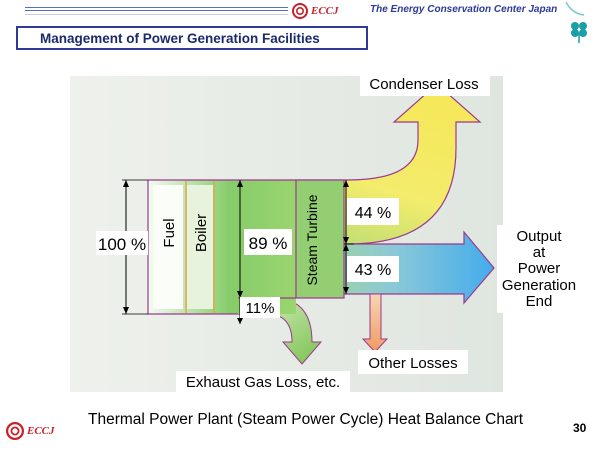 The height and width of the screenshot is (450, 600). I want to click on output-label-line: Power, so click(539, 268).